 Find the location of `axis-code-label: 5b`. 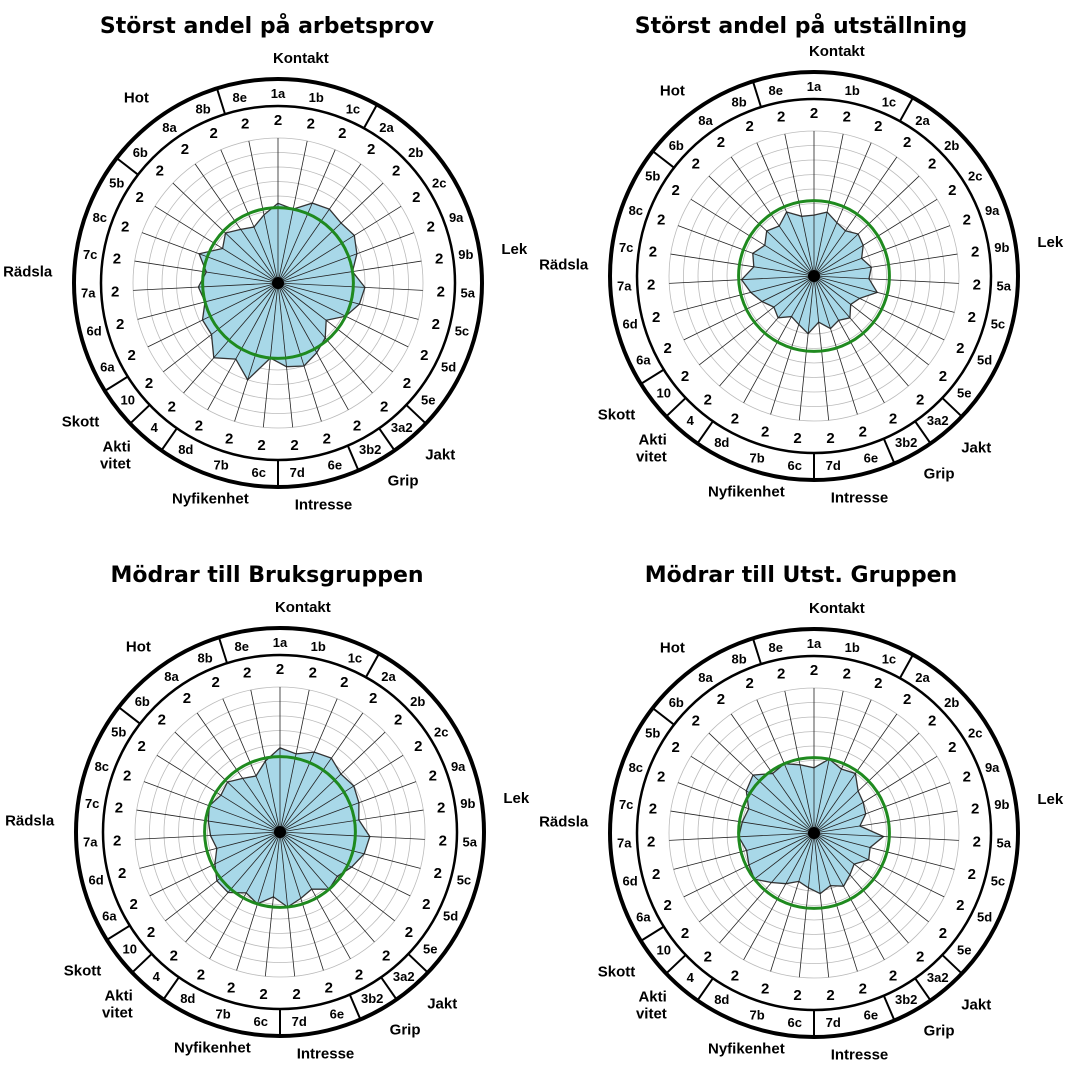

axis-code-label: 5b is located at coordinates (118, 731).